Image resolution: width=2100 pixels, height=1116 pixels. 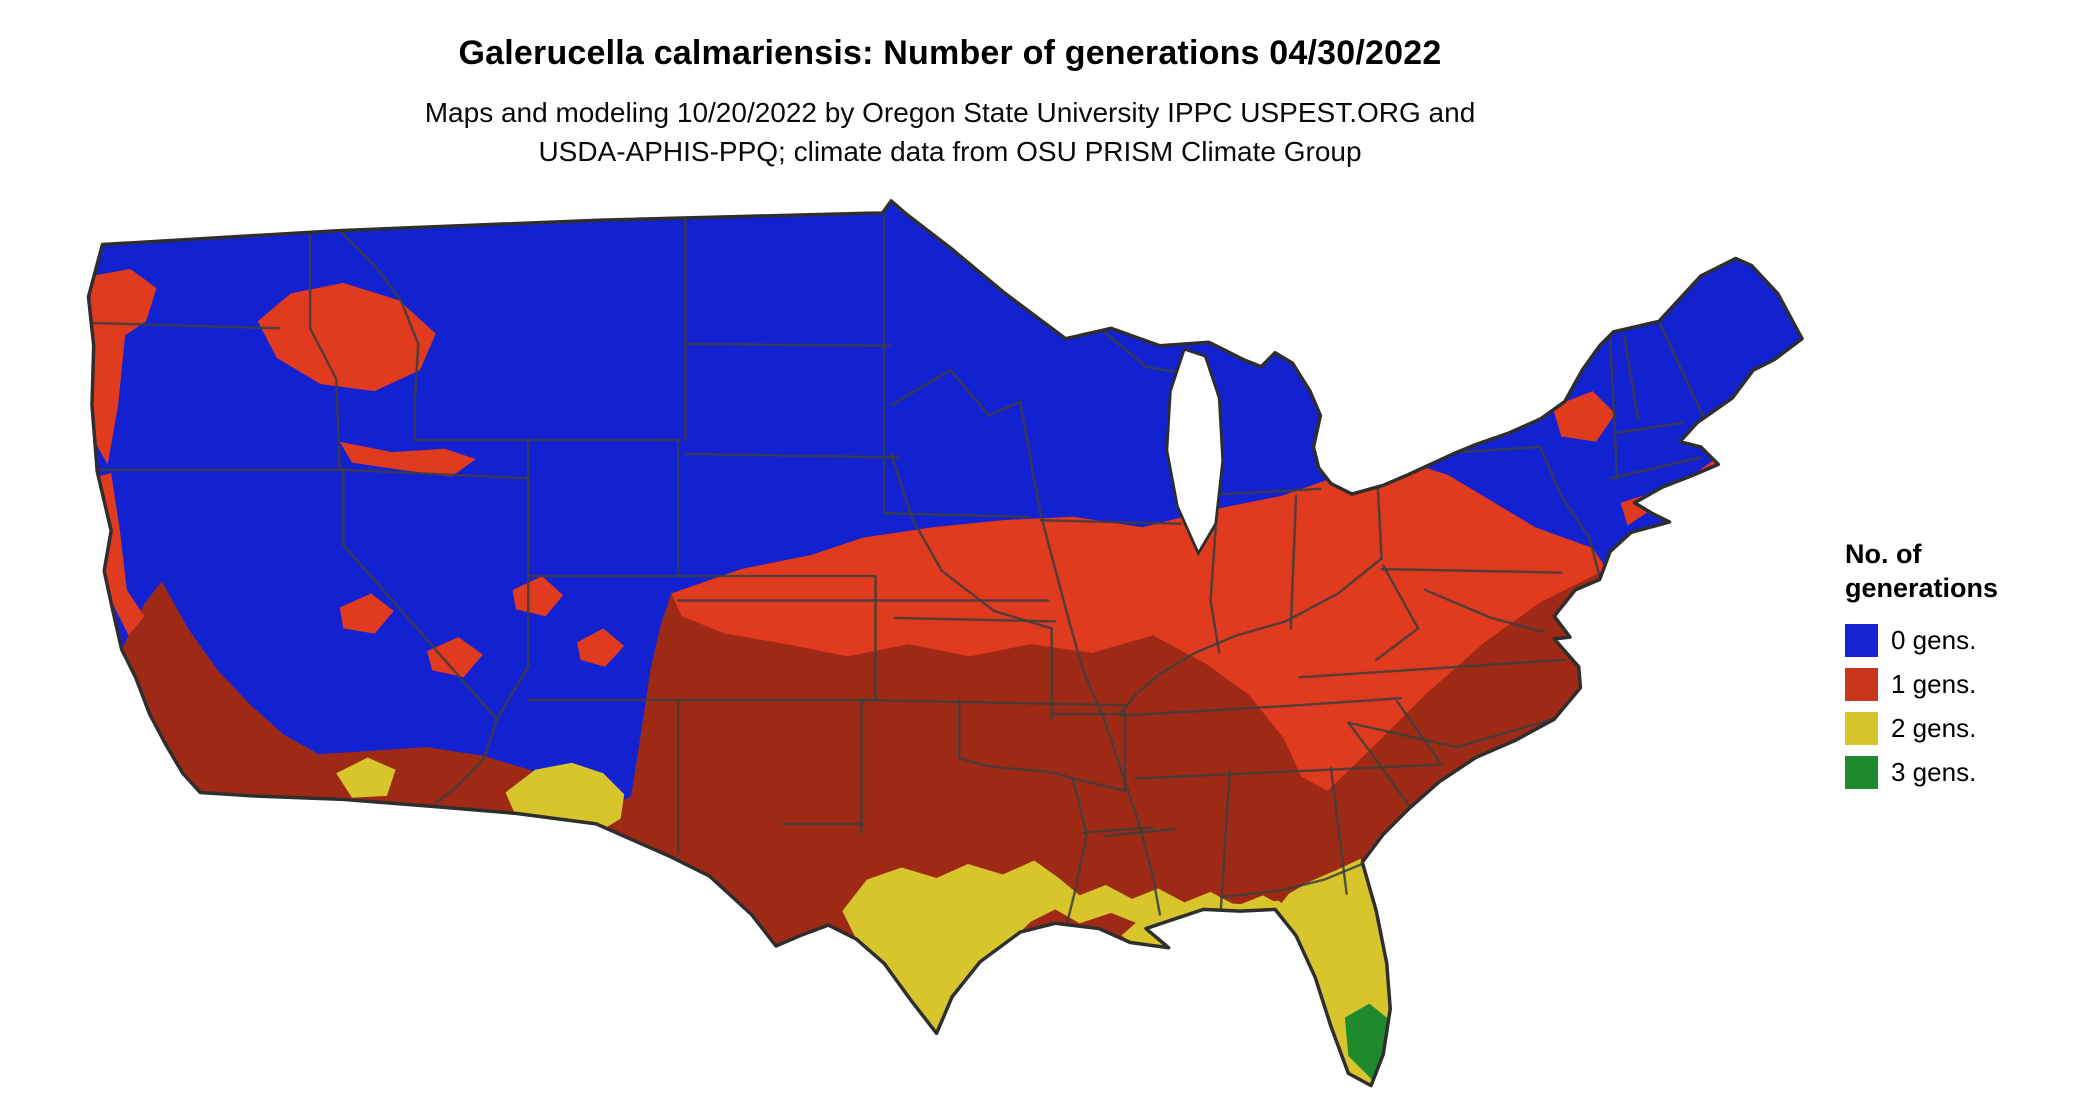 What do you see at coordinates (1934, 728) in the screenshot?
I see `legend-label-2-gens: 2 gens.` at bounding box center [1934, 728].